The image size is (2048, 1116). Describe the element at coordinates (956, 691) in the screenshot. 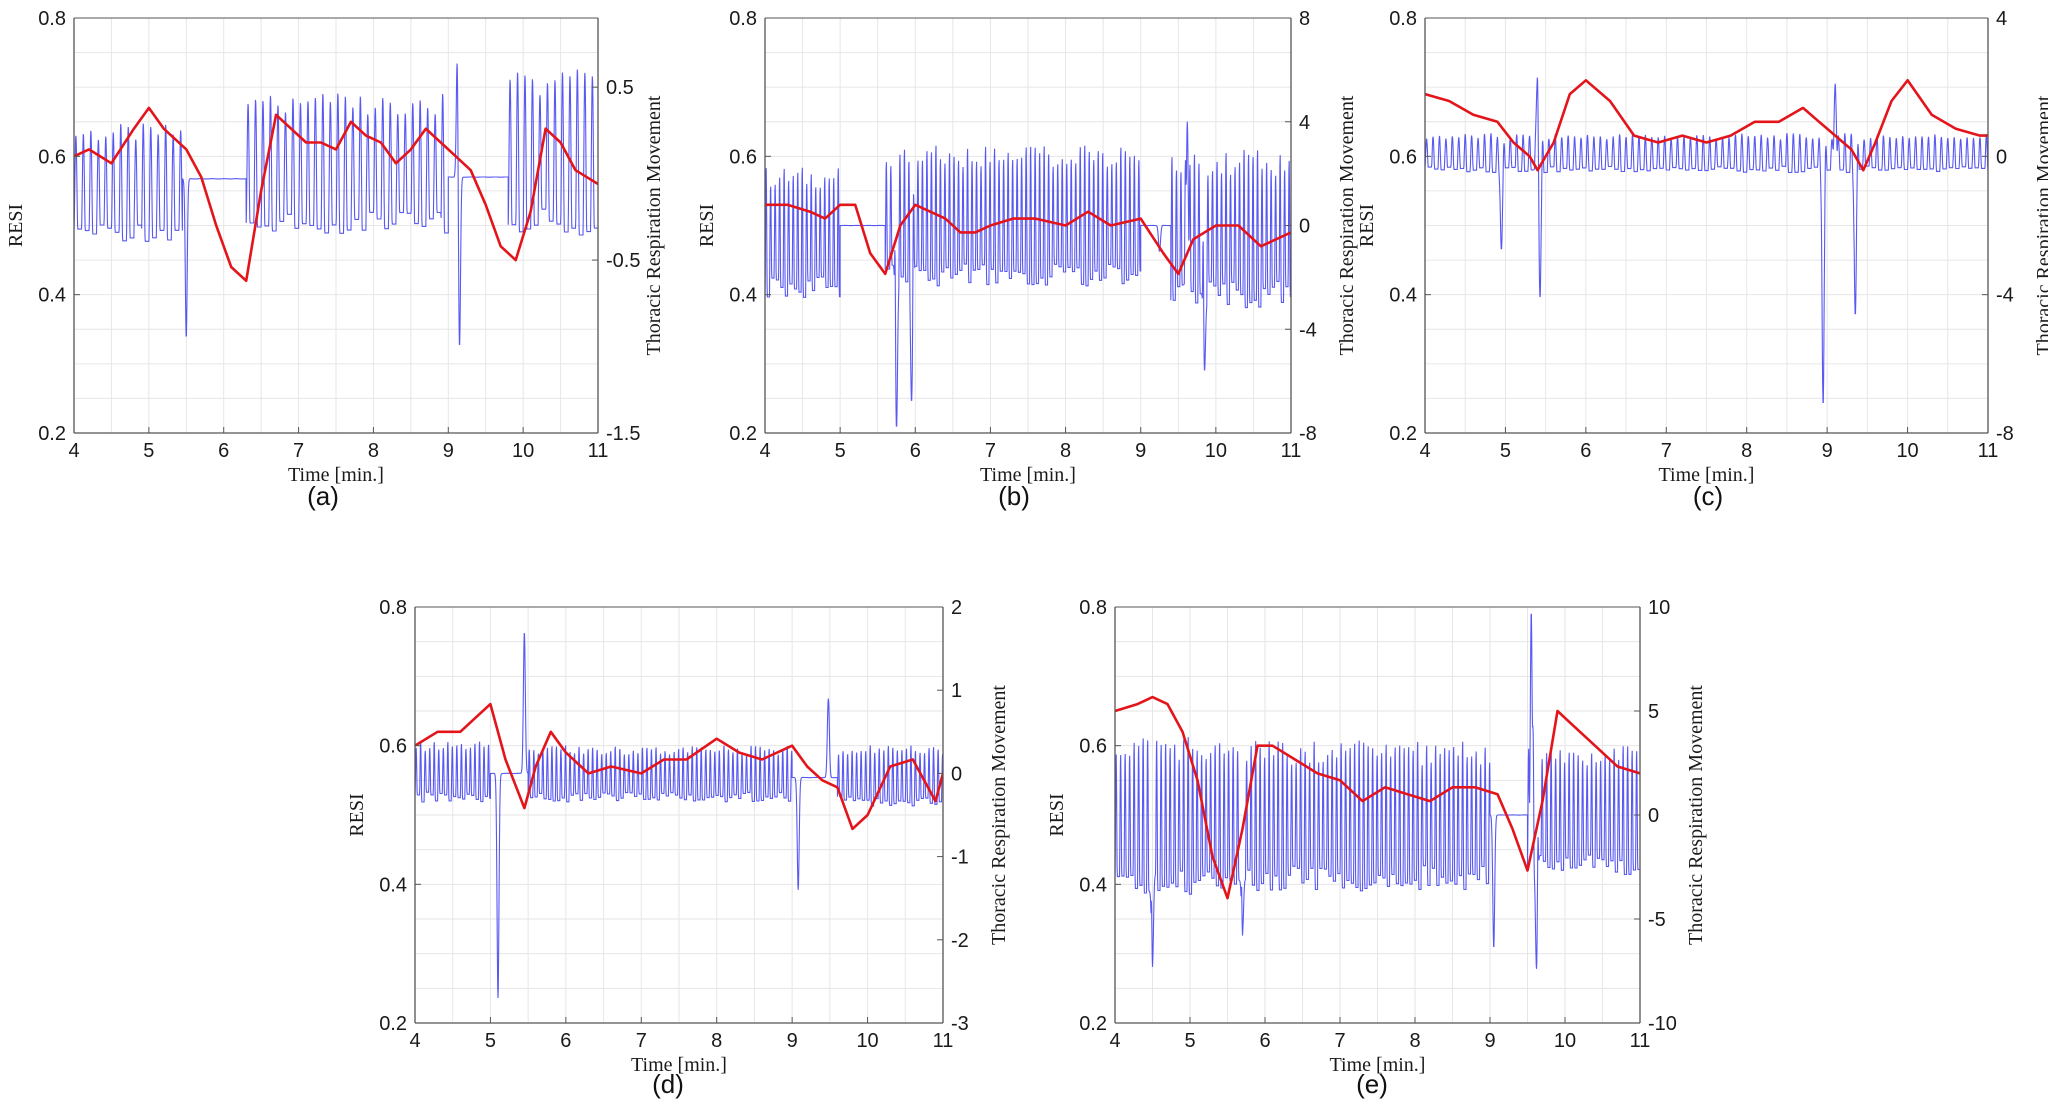

I see `y2-tick-label: 1` at that location.